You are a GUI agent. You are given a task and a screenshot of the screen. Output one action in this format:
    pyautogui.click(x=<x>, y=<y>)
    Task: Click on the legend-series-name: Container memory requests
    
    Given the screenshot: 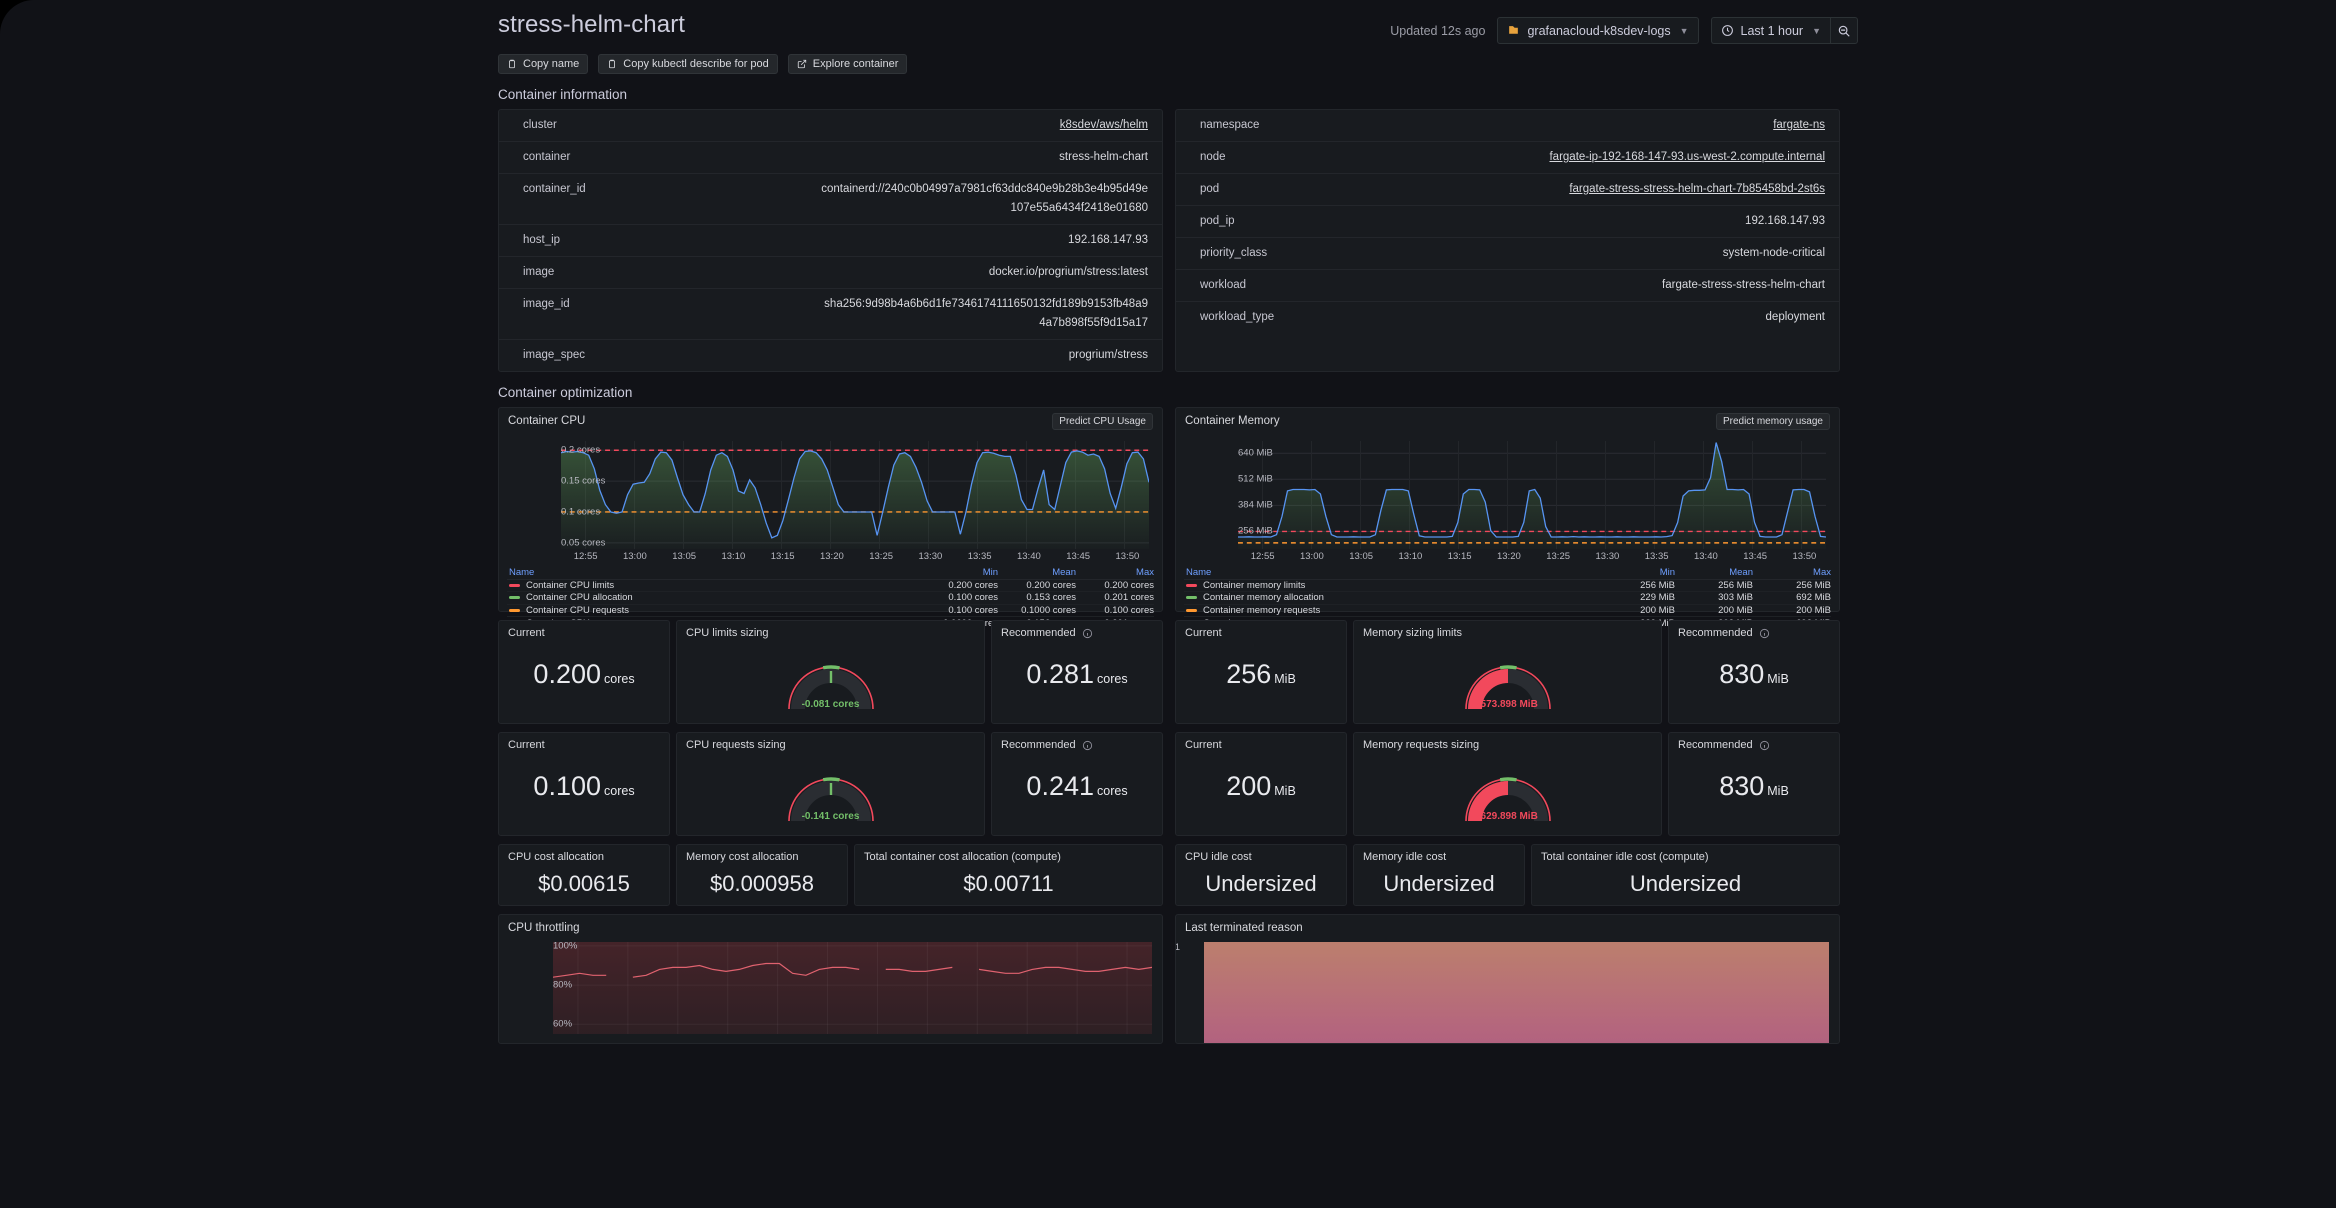 What is the action you would take?
    pyautogui.click(x=1390, y=610)
    